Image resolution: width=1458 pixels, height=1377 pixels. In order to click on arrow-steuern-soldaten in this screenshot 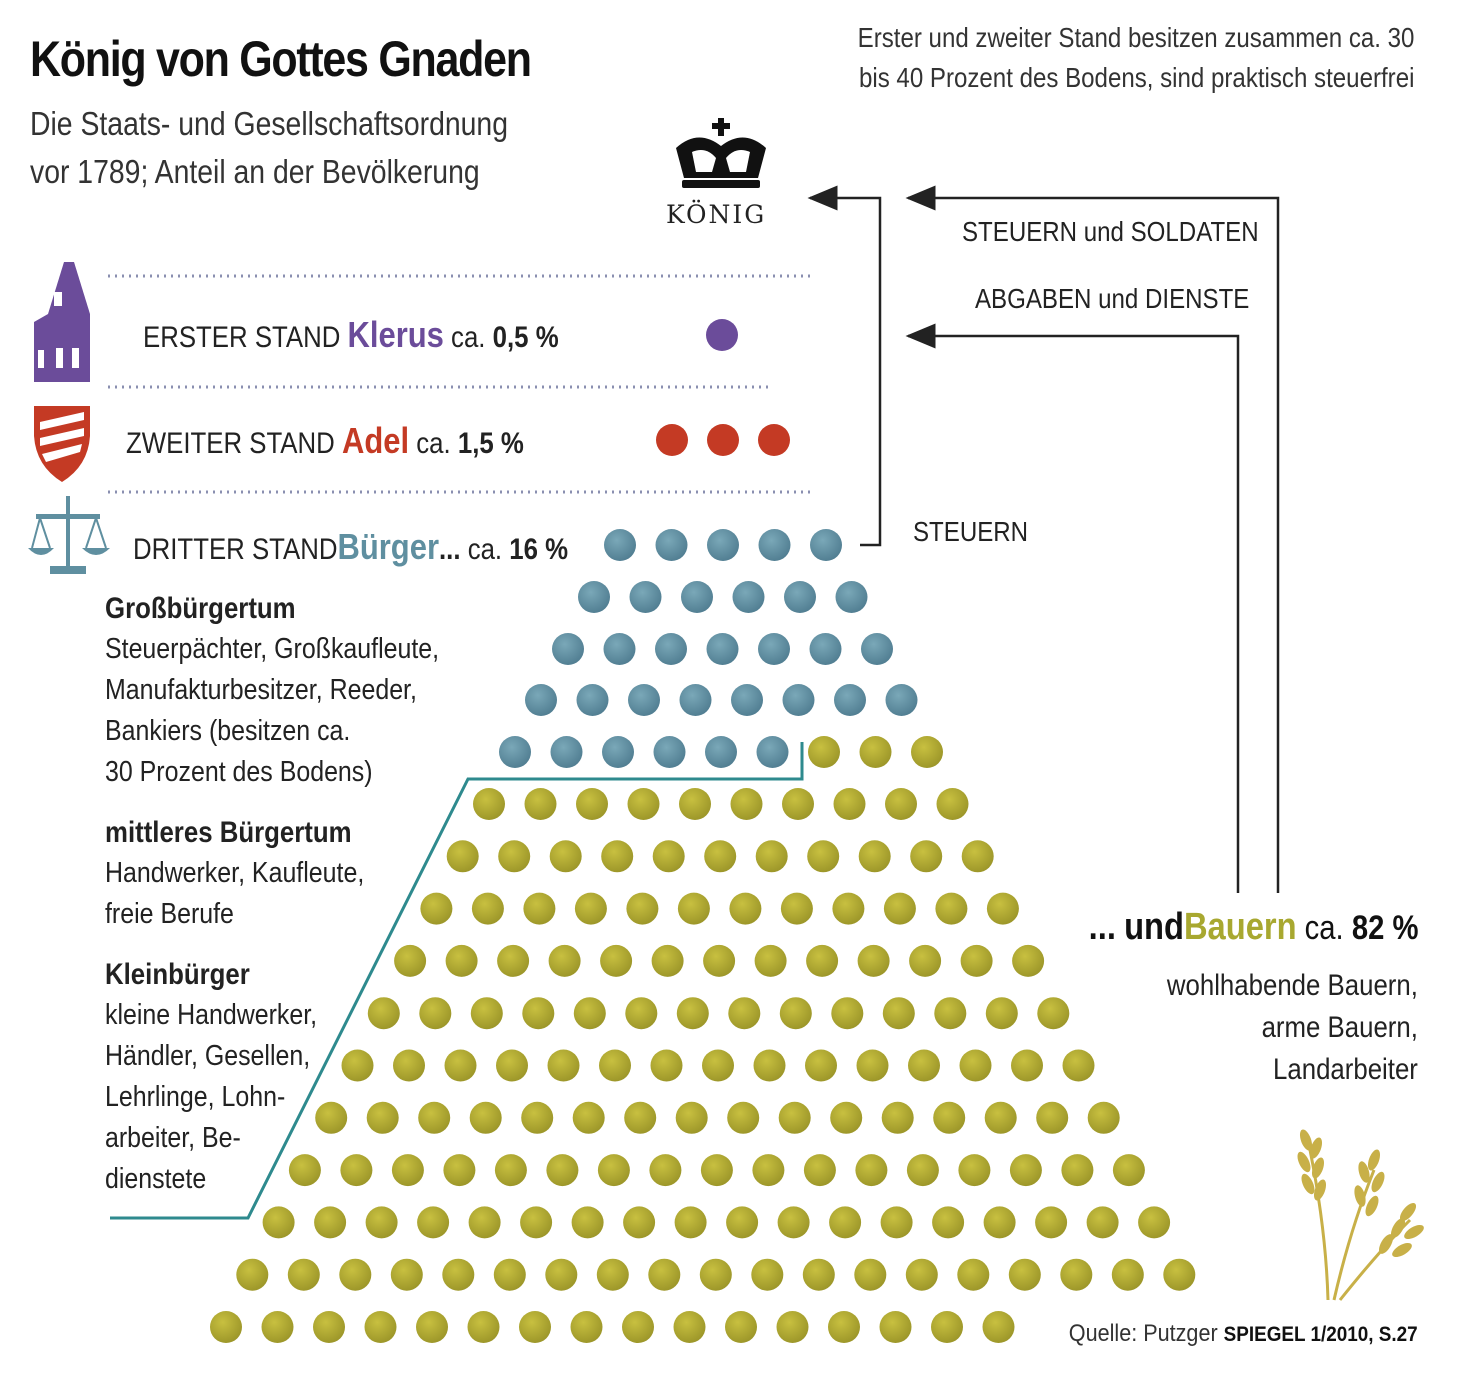, I will do `click(1092, 539)`.